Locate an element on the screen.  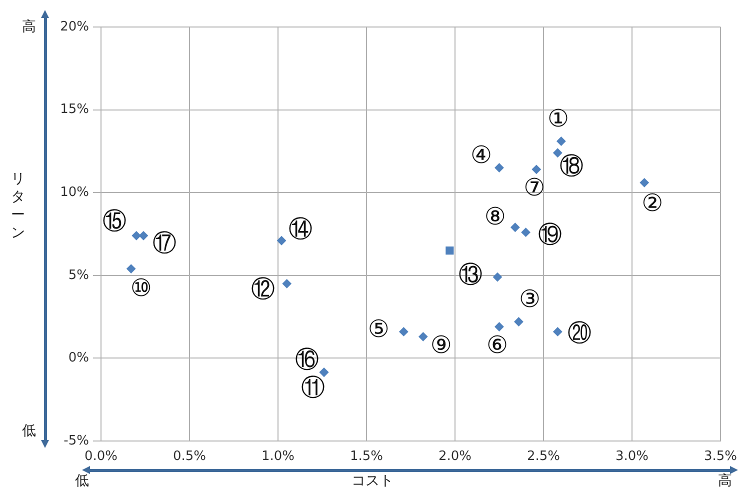
annotation: ⑳ is located at coordinates (580, 332).